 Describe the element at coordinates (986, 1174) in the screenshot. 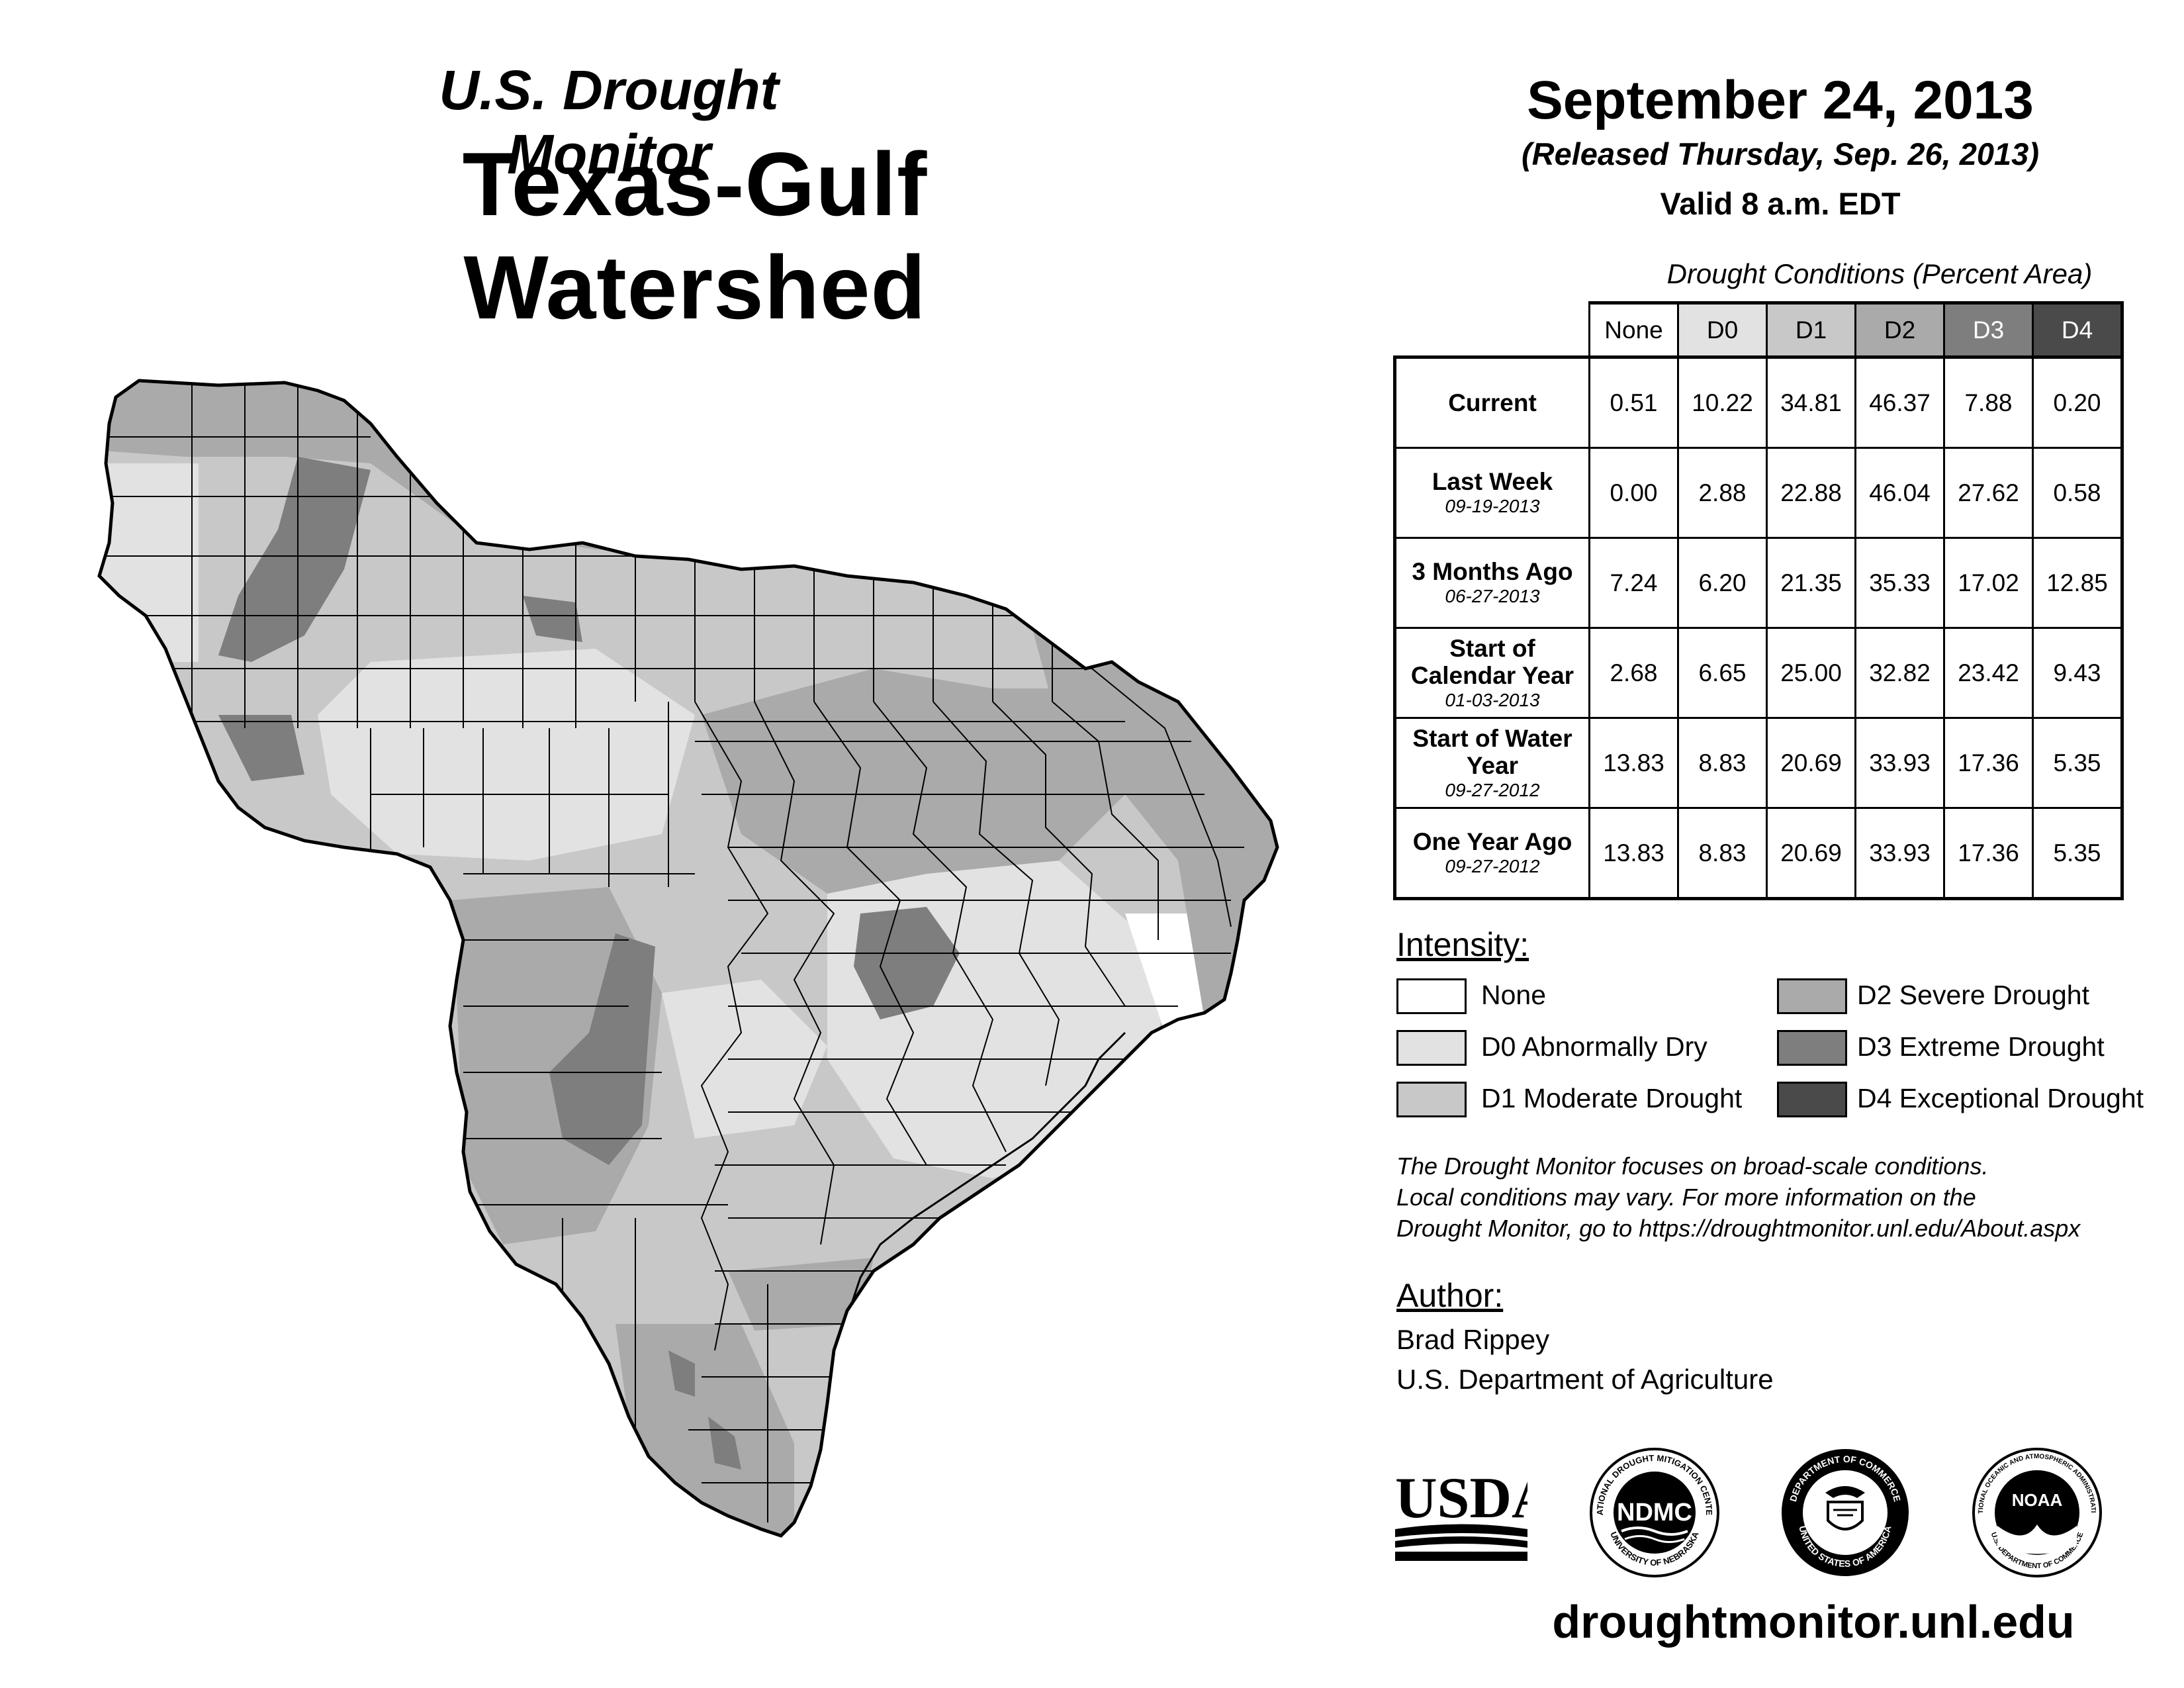

I see `coastline` at that location.